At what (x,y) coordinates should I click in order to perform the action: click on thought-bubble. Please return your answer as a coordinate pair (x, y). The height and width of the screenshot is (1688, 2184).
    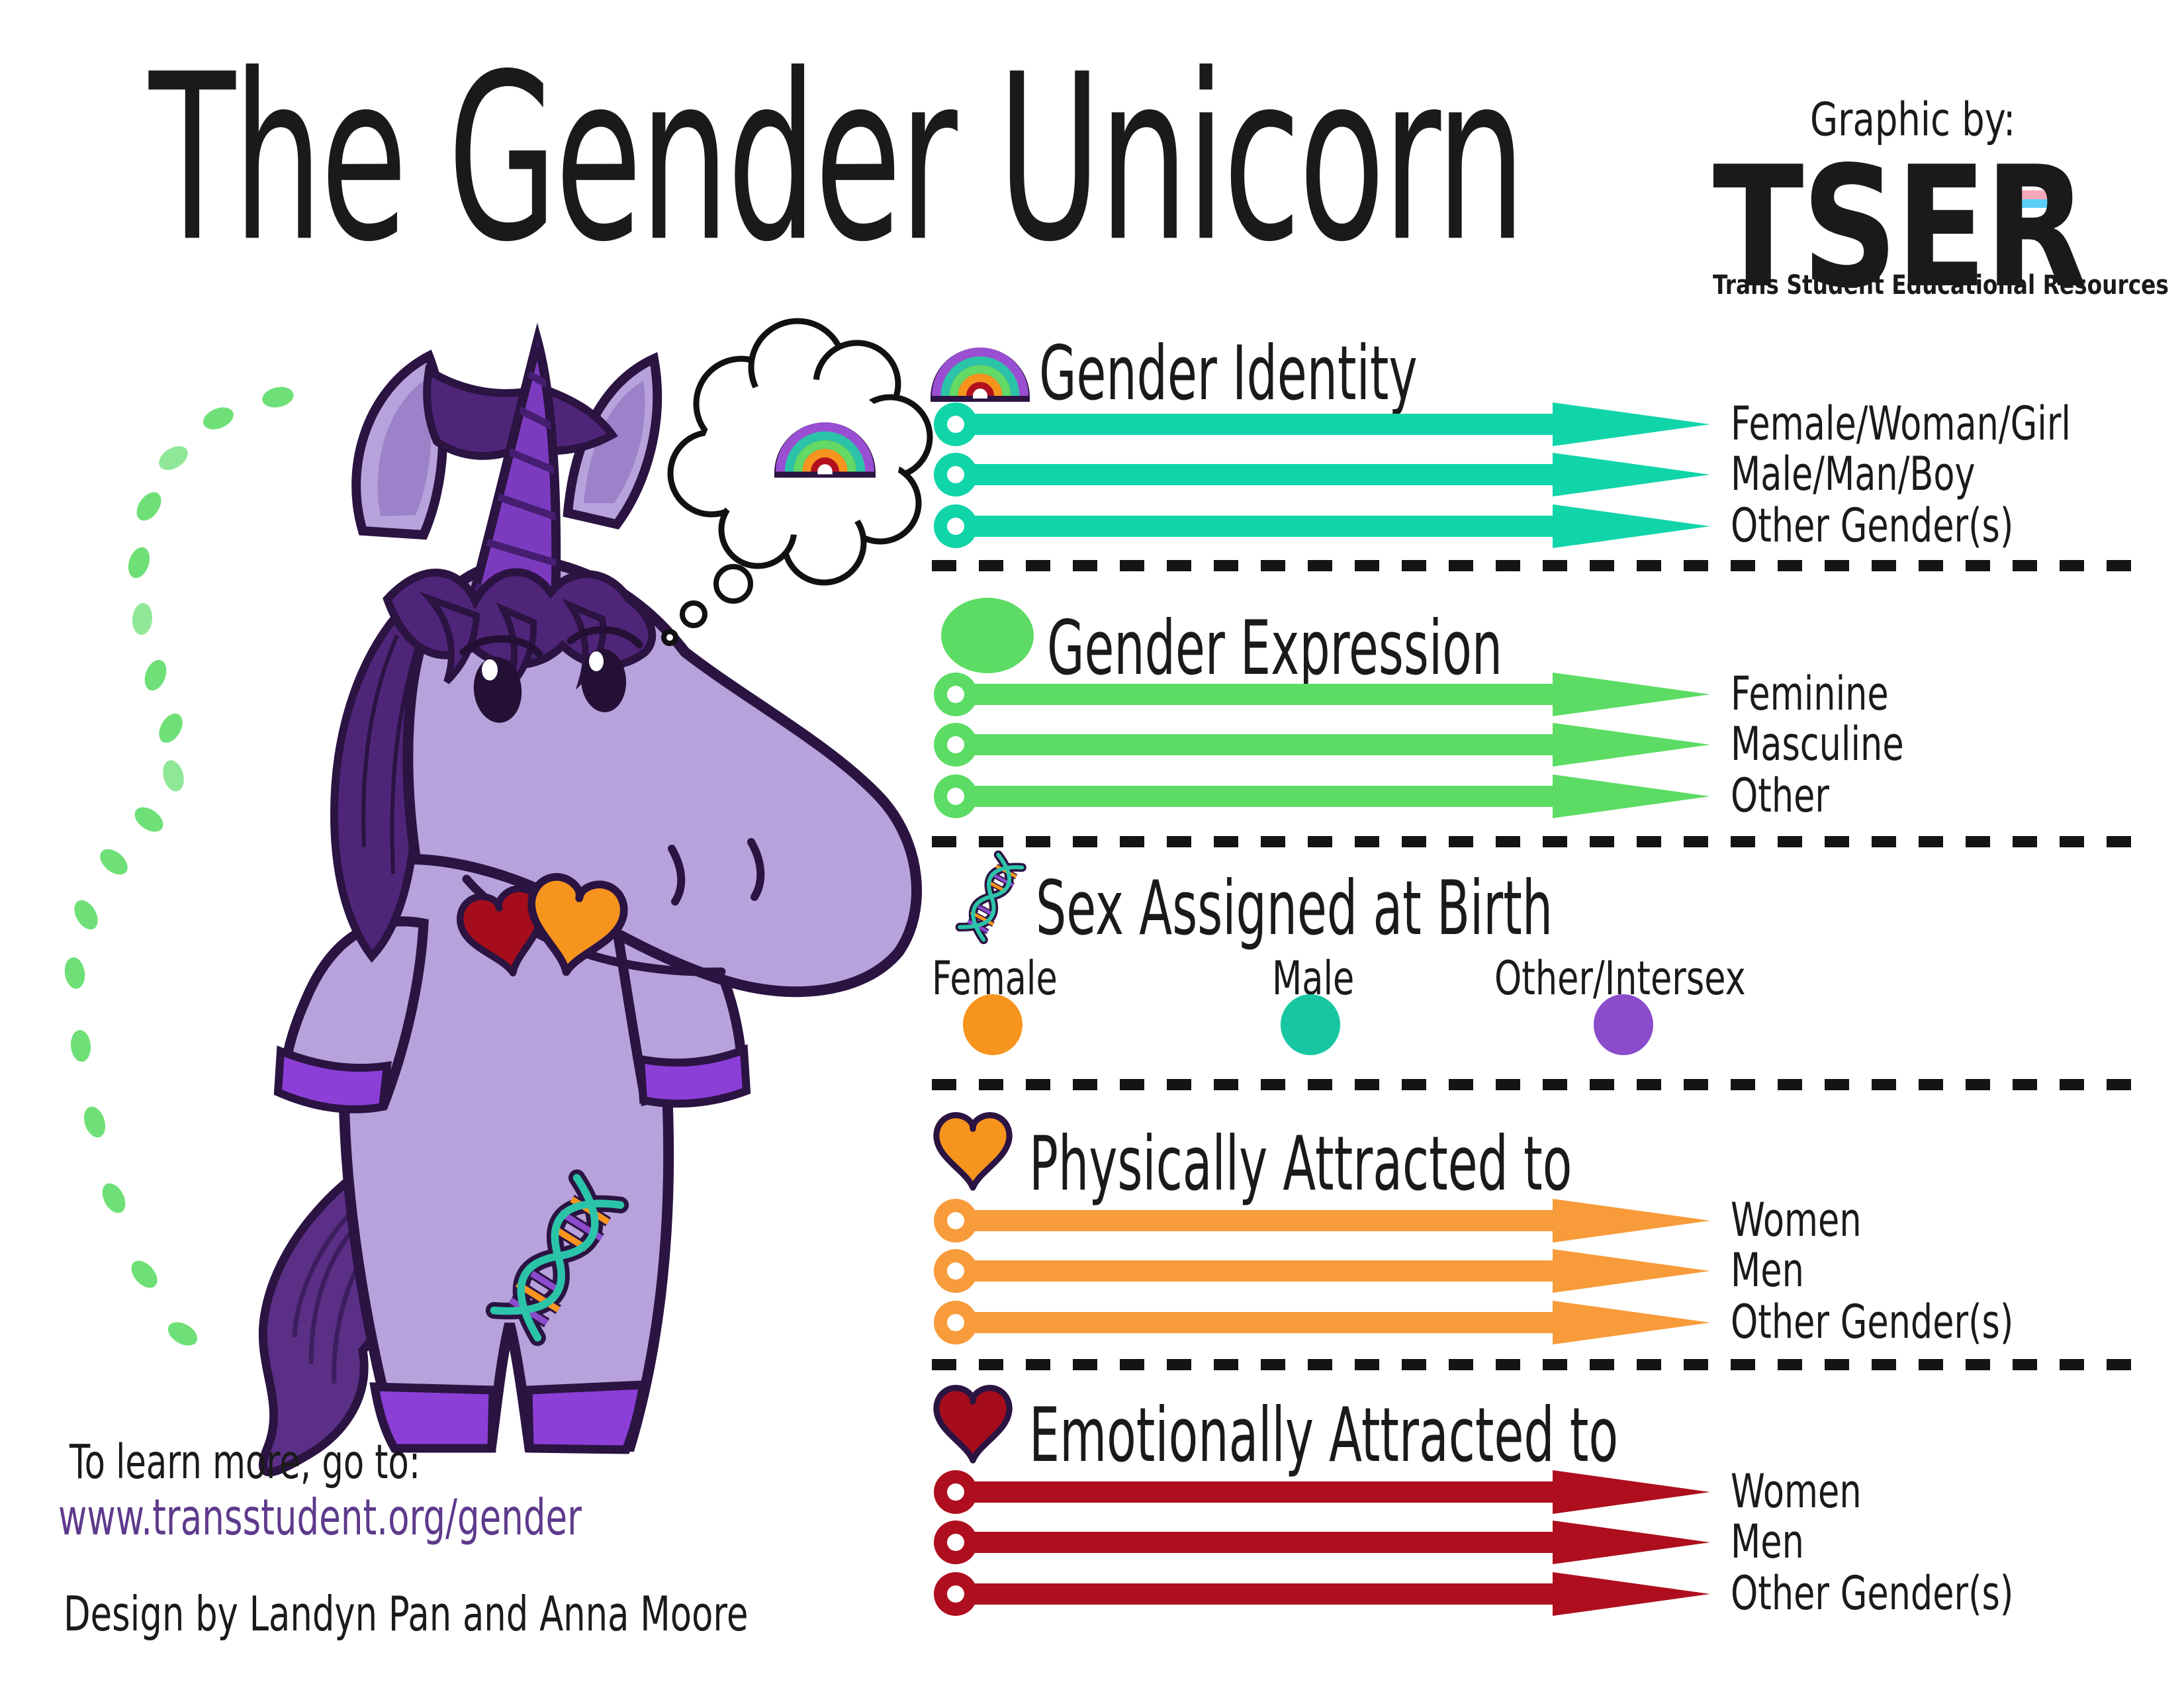
    Looking at the image, I should click on (797, 482).